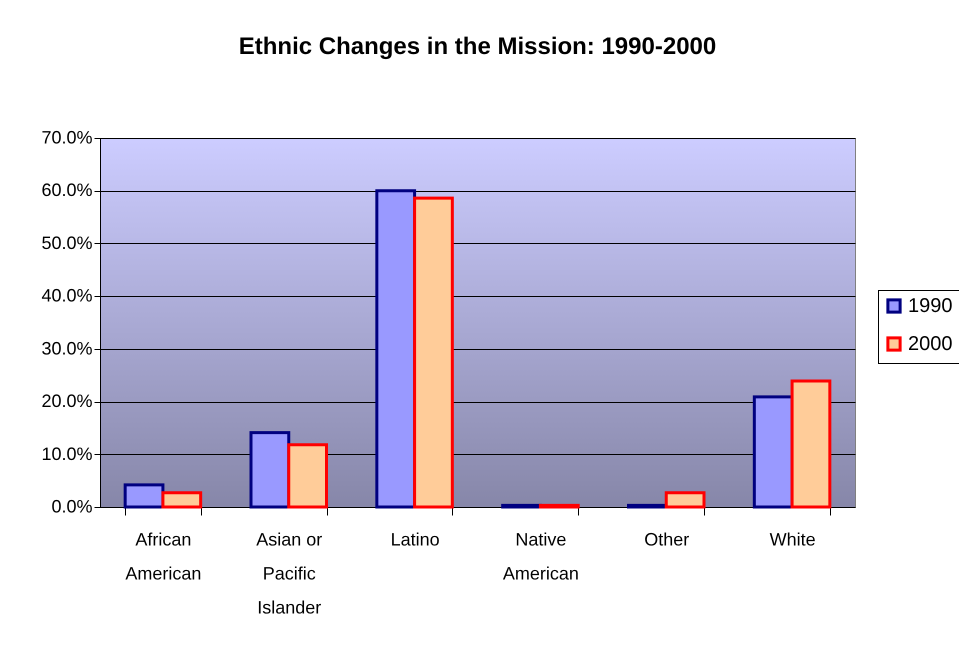  What do you see at coordinates (66, 190) in the screenshot?
I see `y-tick-label: 60.0%` at bounding box center [66, 190].